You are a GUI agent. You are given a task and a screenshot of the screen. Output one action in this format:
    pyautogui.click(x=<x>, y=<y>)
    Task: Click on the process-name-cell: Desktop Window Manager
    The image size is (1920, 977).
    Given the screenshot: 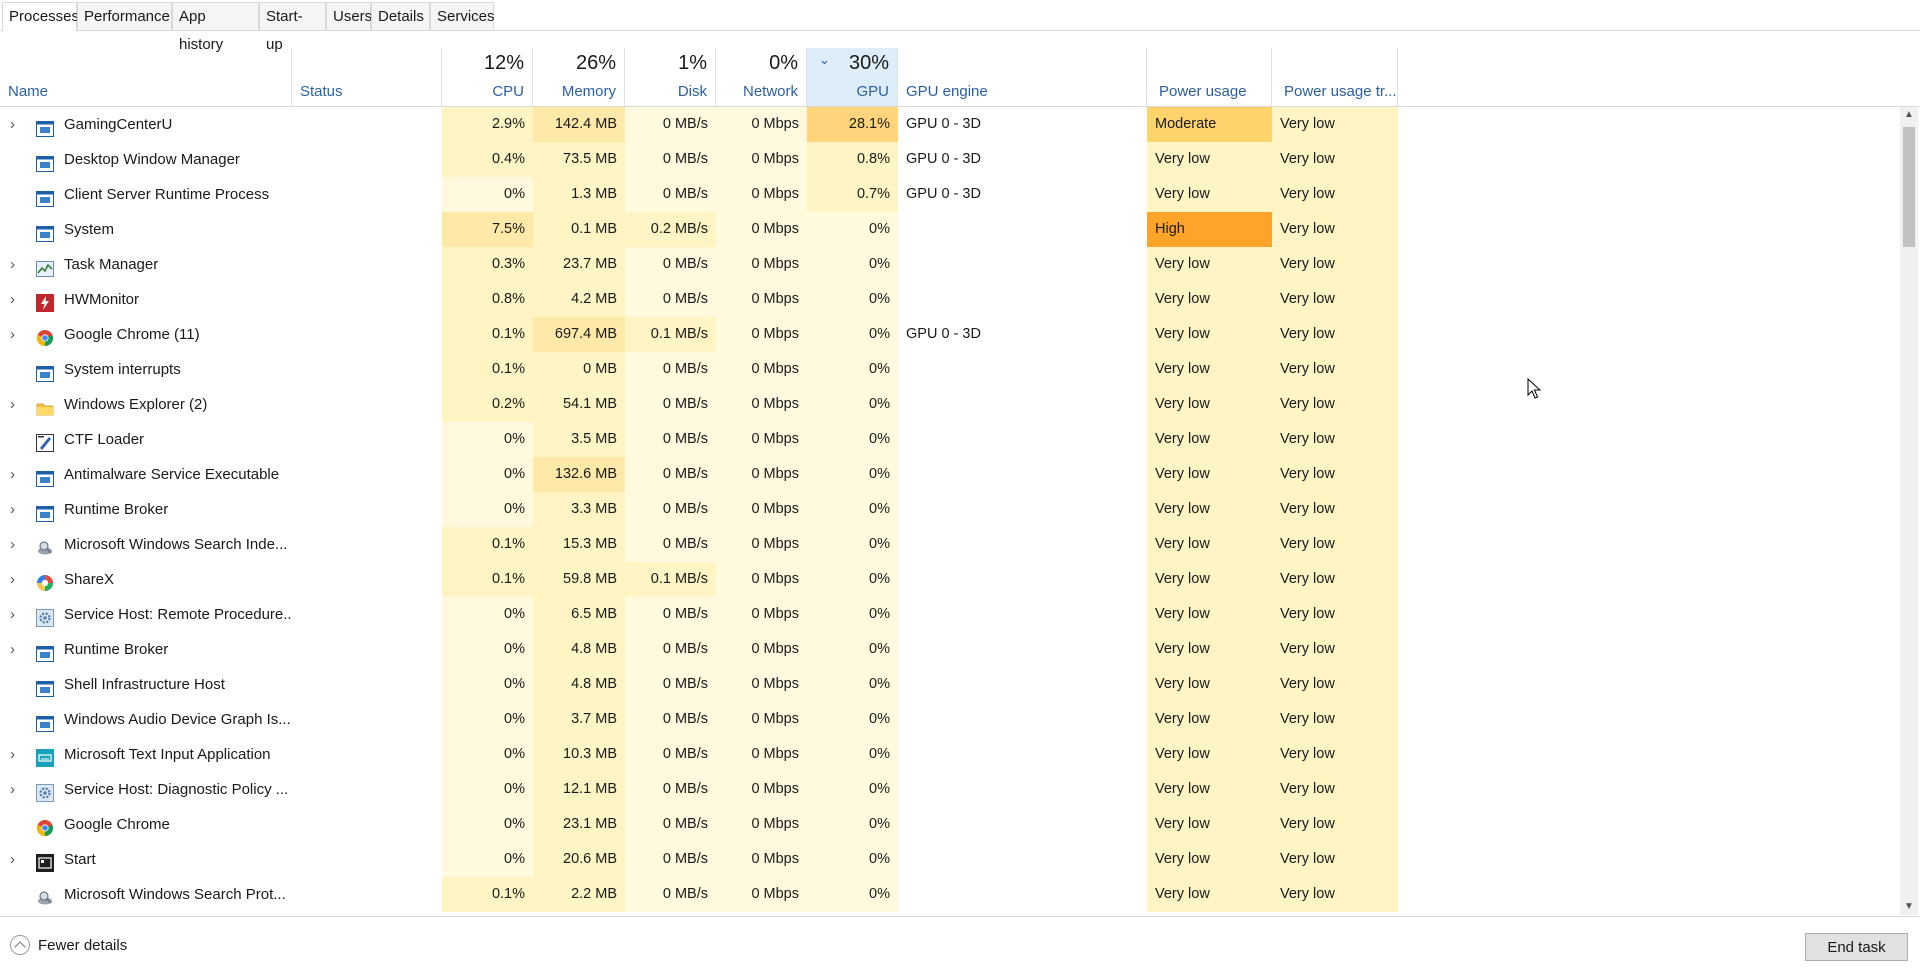 What is the action you would take?
    pyautogui.click(x=146, y=159)
    